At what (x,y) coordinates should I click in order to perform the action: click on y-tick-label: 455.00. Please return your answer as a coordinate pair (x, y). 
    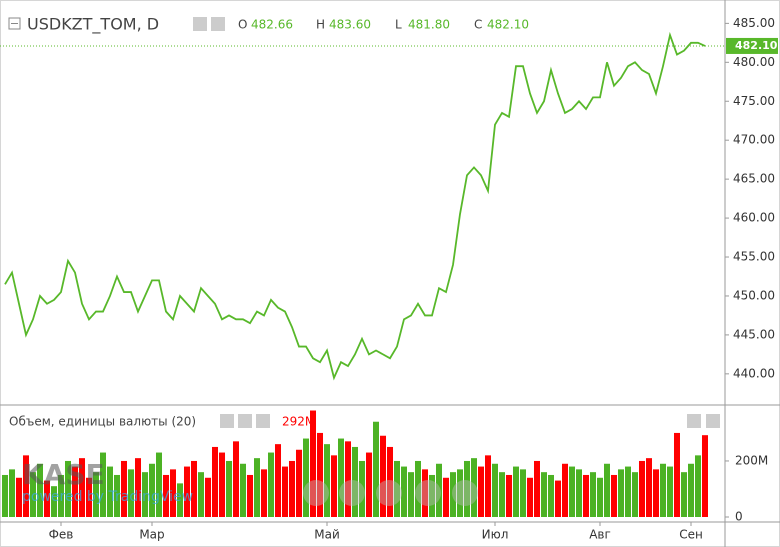
    Looking at the image, I should click on (754, 257).